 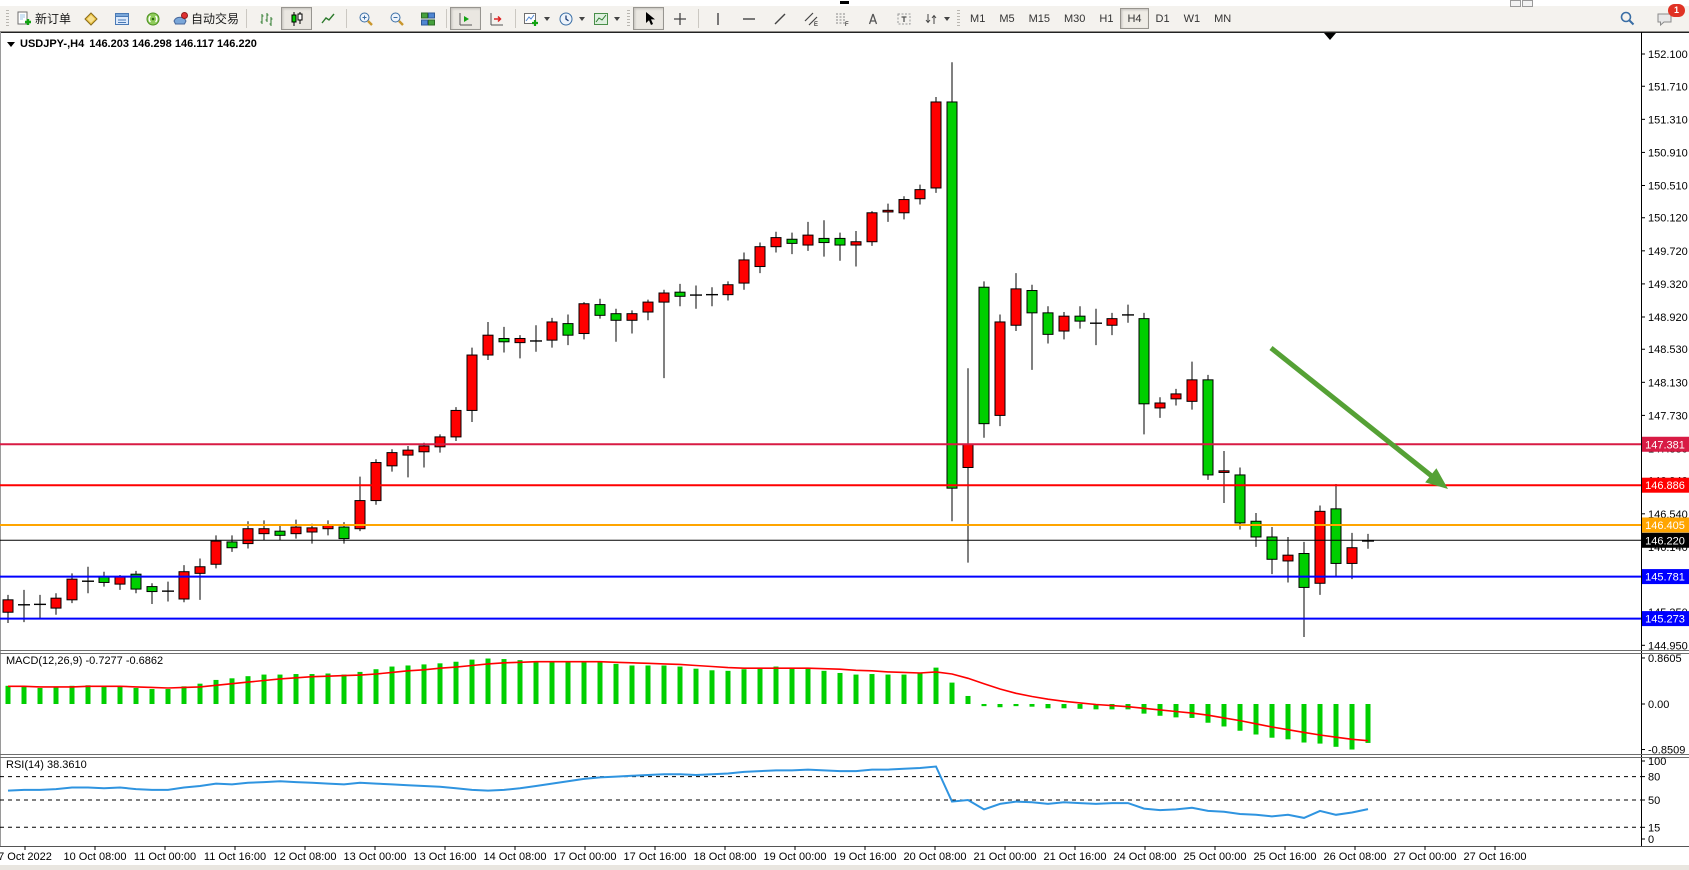 I want to click on timeframe-w1: W1, so click(x=1192, y=18).